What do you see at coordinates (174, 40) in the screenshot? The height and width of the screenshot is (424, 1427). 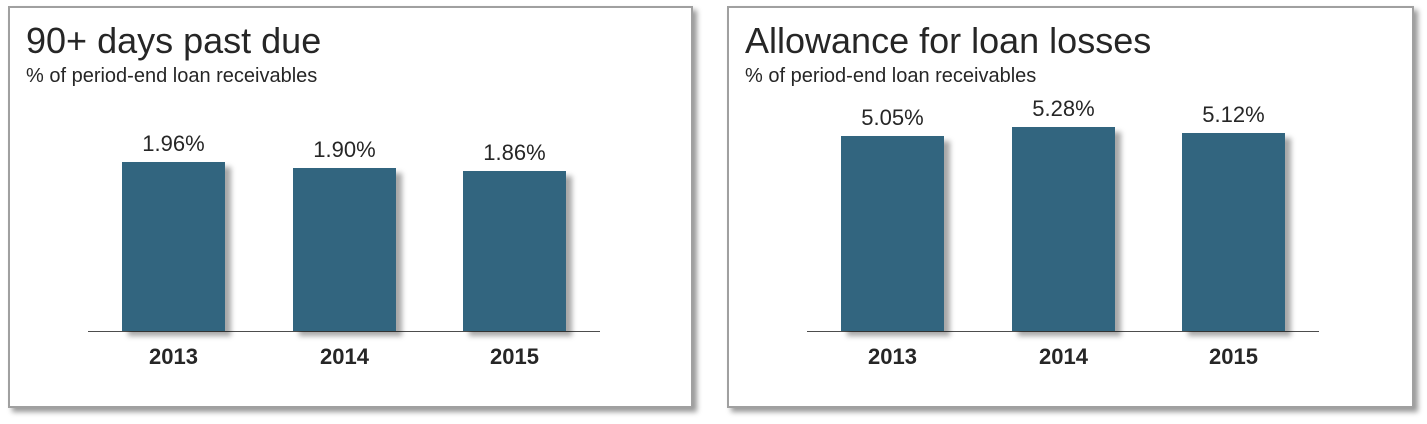 I see `chart-title: 90+ days past due` at bounding box center [174, 40].